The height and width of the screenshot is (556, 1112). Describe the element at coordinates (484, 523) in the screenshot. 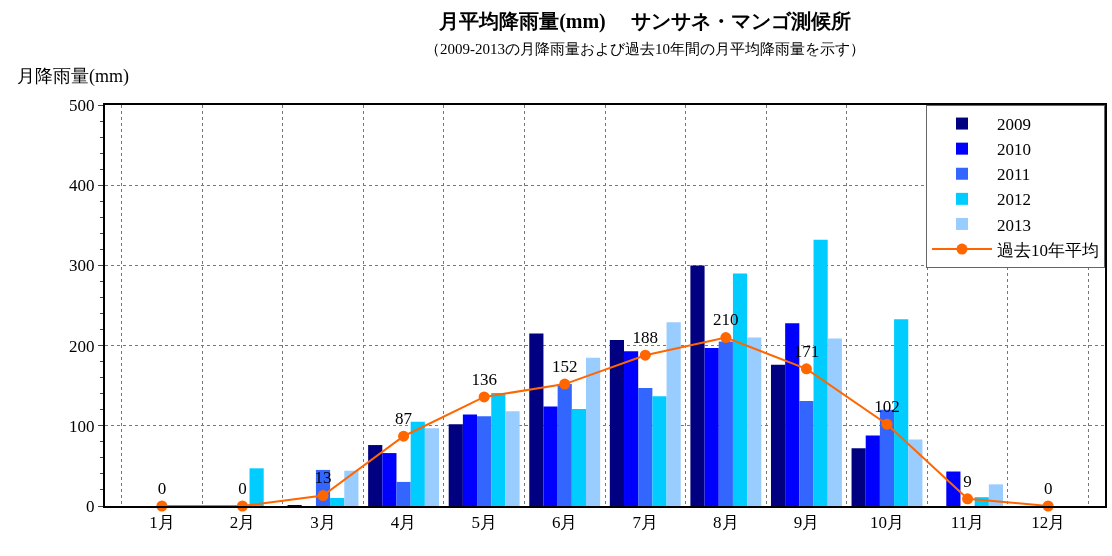

I see `x-tick-label: 5月` at that location.